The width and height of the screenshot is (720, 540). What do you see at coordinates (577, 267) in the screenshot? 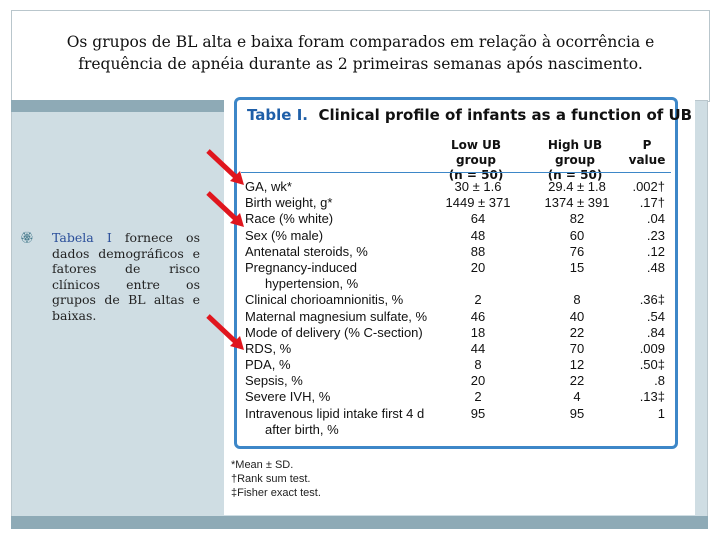
I see `cell-high-group: 15` at bounding box center [577, 267].